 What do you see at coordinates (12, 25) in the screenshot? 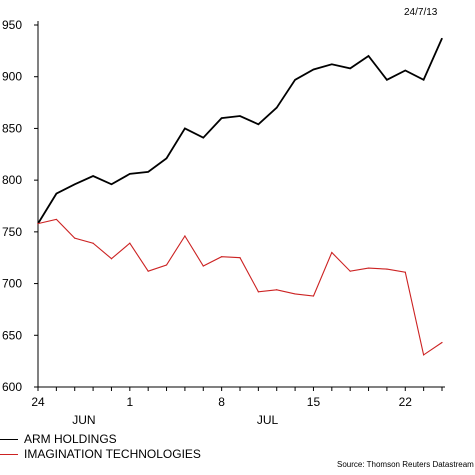
I see `y-tick-label: 950` at bounding box center [12, 25].